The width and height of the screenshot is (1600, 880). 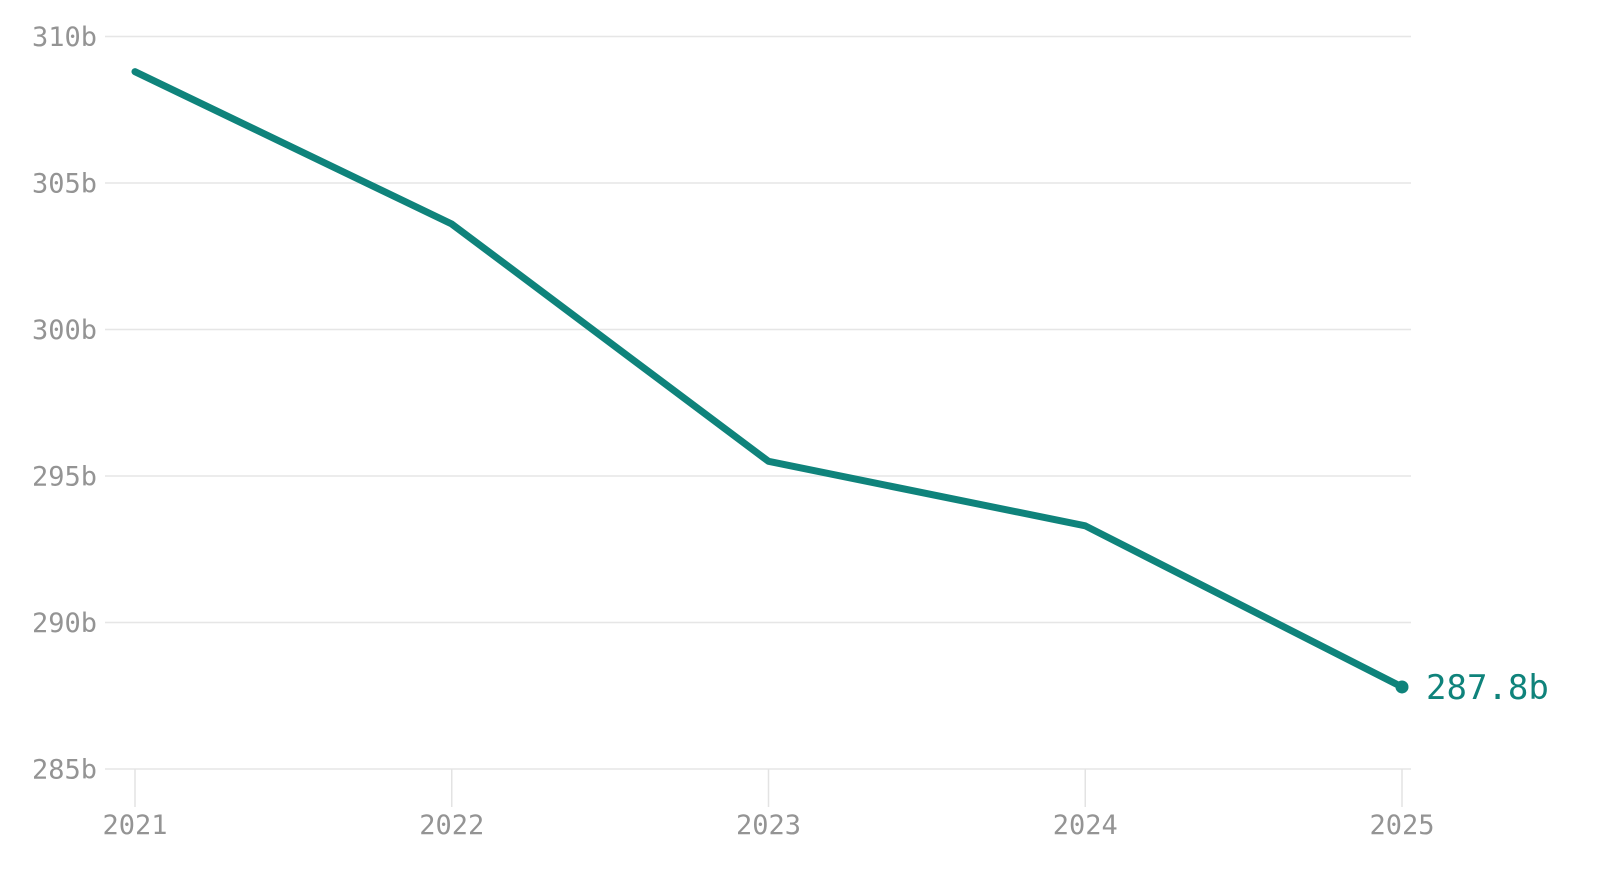 I want to click on x-axis-label: 2023, so click(x=768, y=825).